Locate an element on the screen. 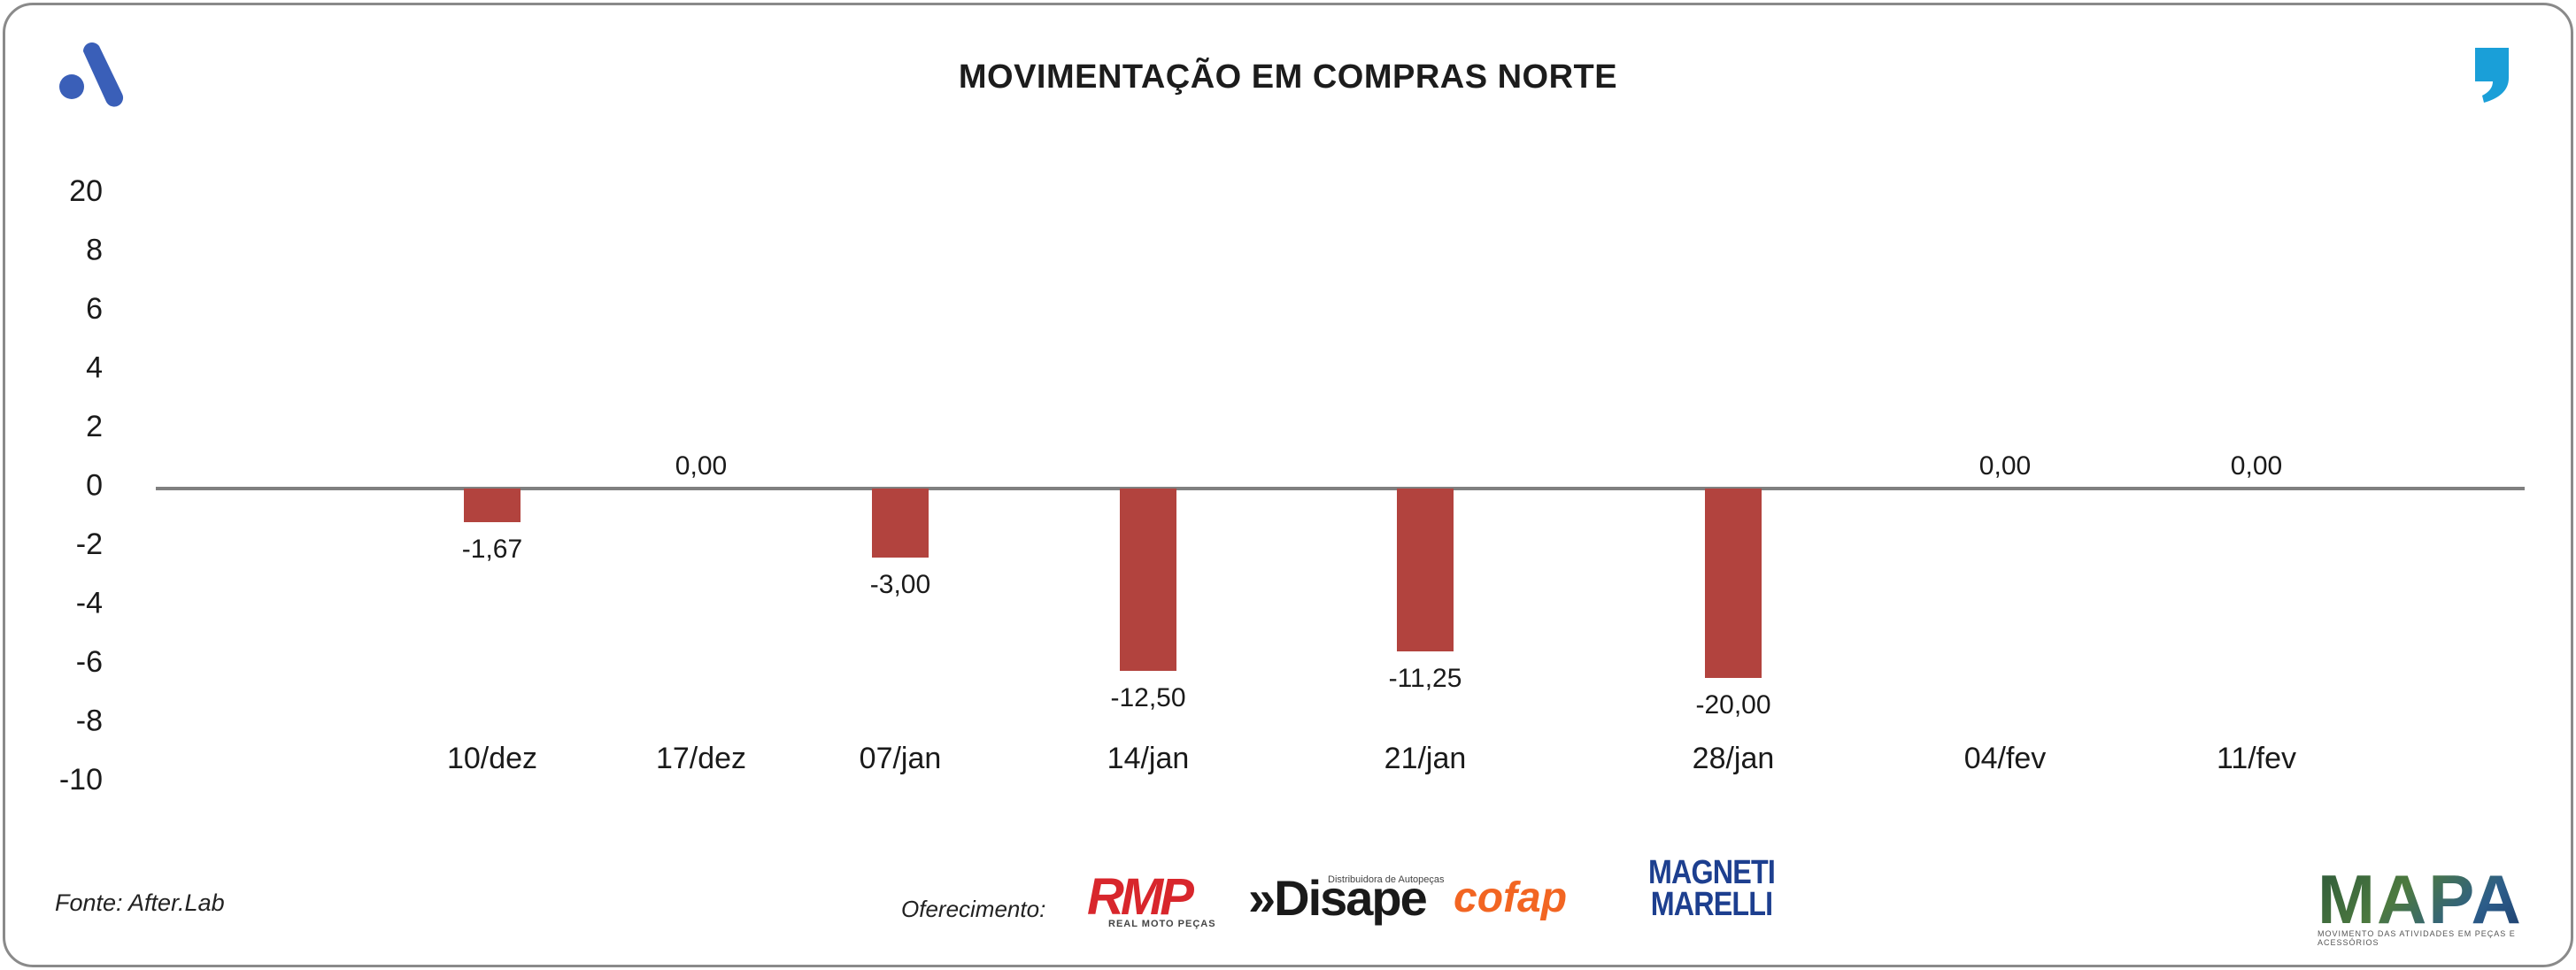 The height and width of the screenshot is (970, 2576). x-tick-label: 07/jan is located at coordinates (901, 758).